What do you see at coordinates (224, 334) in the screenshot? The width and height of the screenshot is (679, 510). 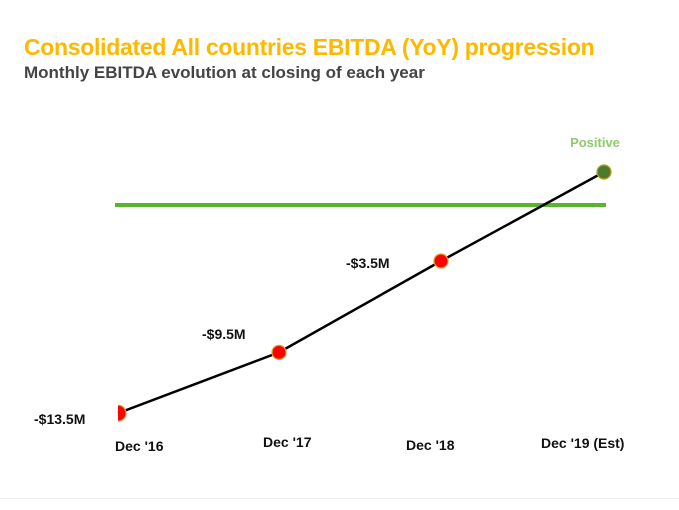 I see `data-label-2: -$9.5M` at bounding box center [224, 334].